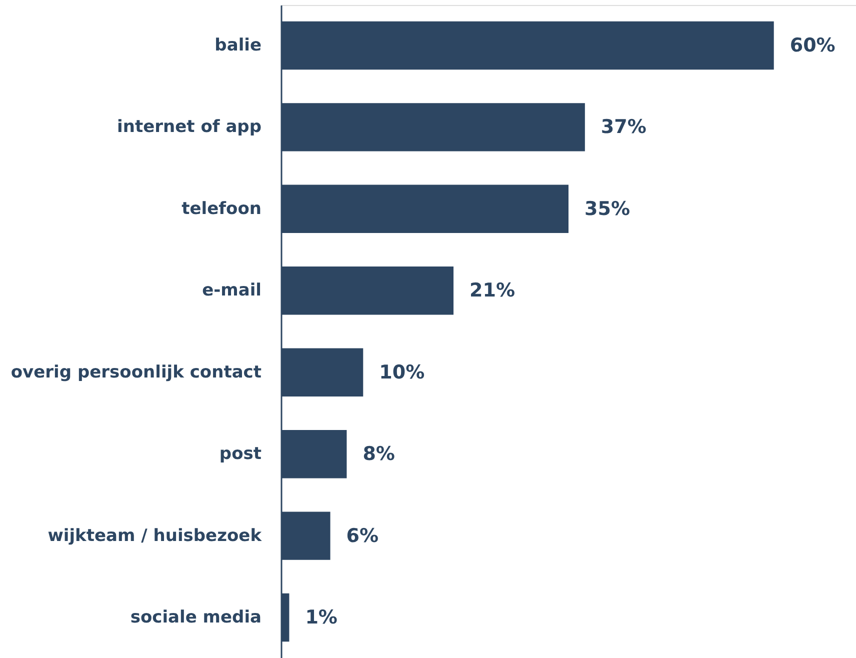 This screenshot has height=658, width=856. Describe the element at coordinates (232, 290) in the screenshot. I see `y-tick-label: e-mail` at that location.